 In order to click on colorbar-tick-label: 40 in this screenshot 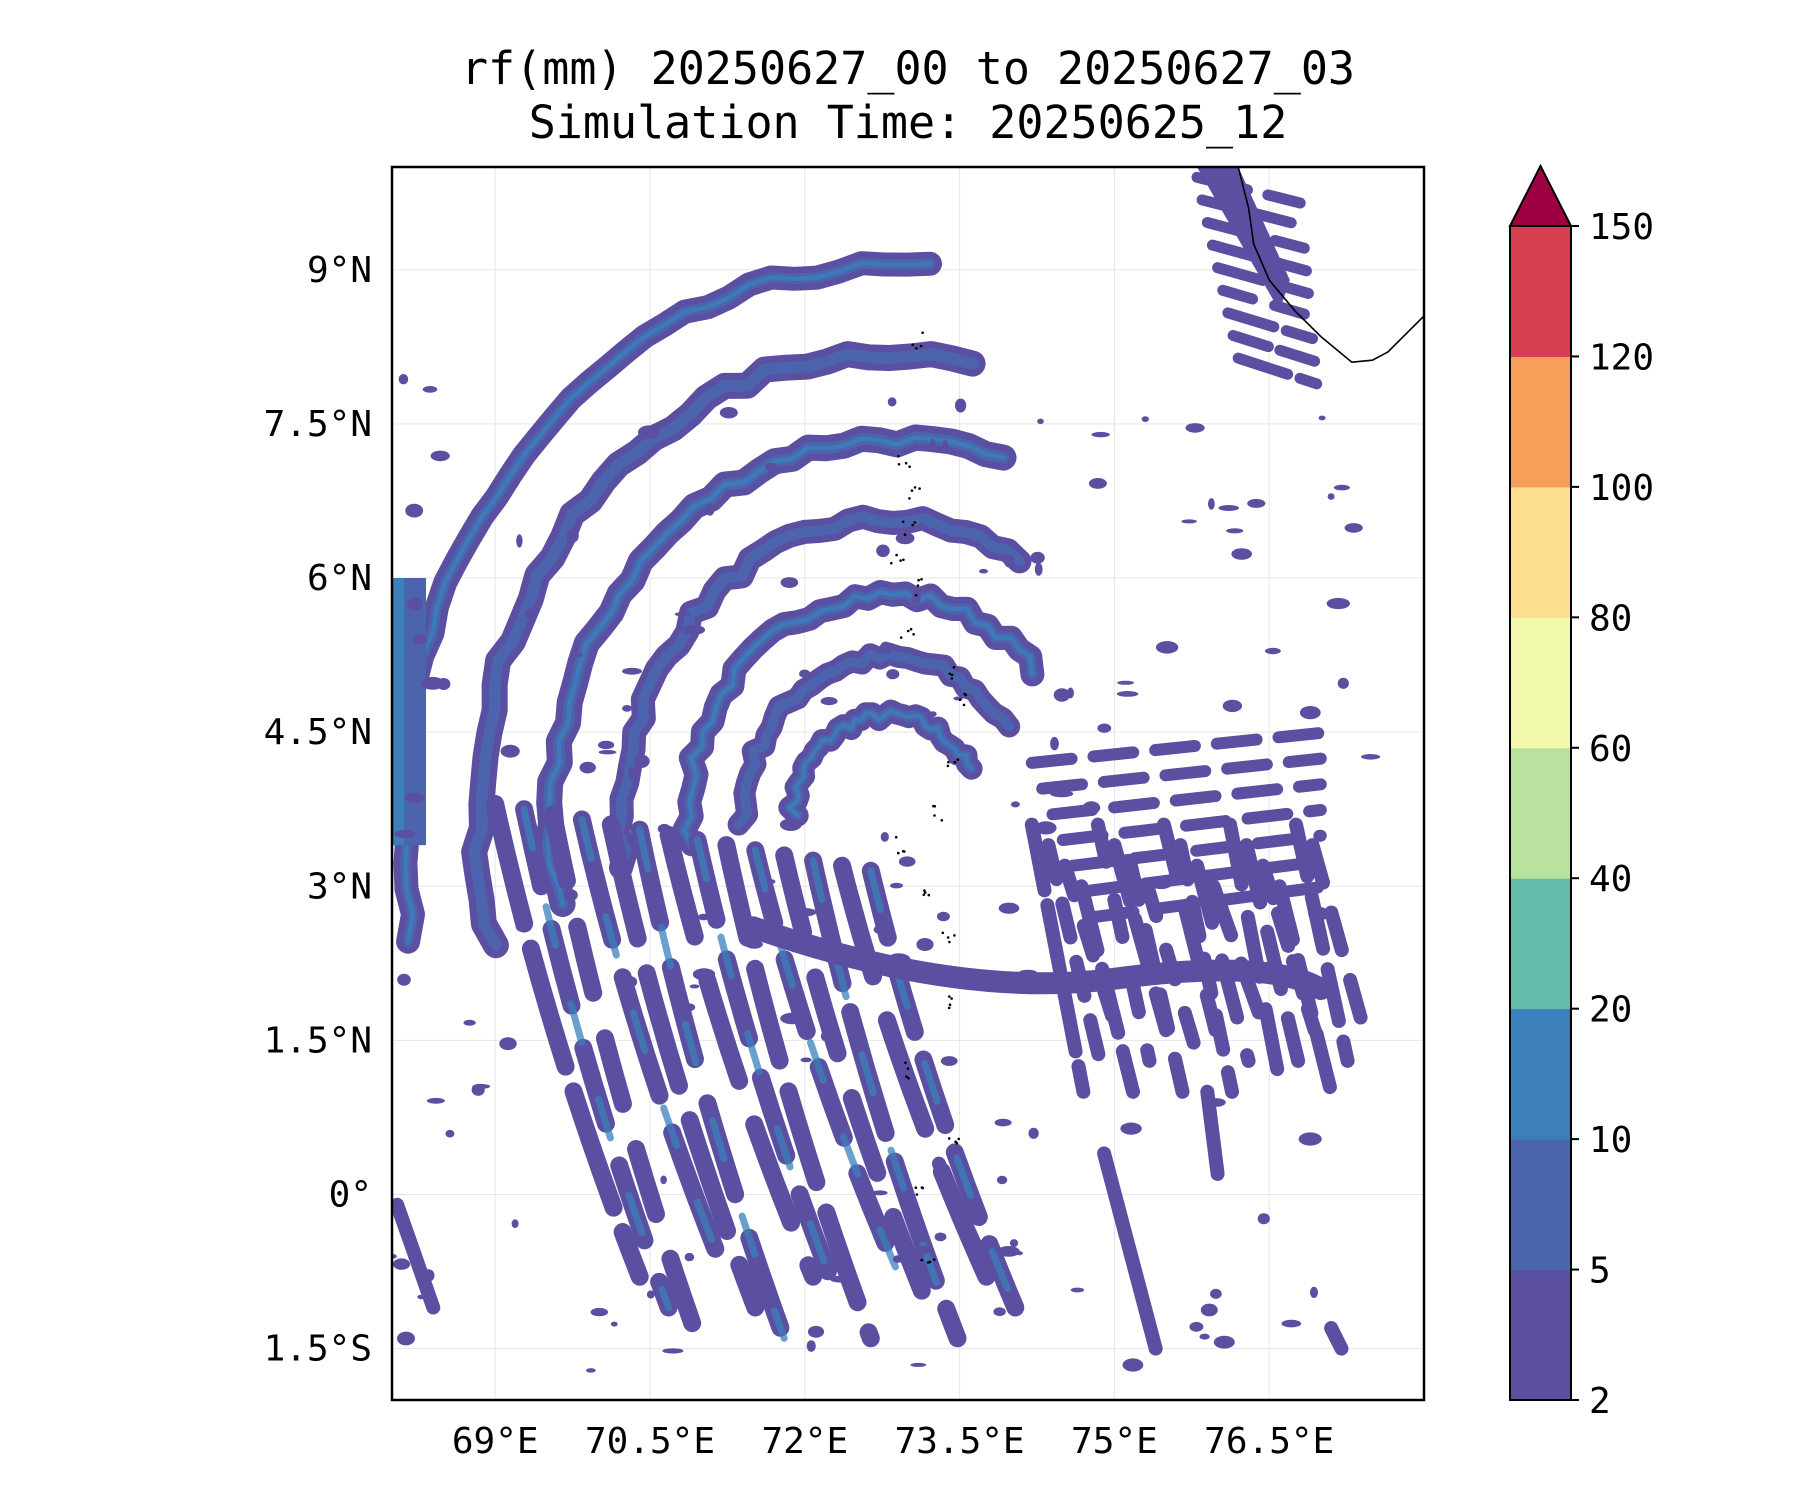, I will do `click(1610, 879)`.